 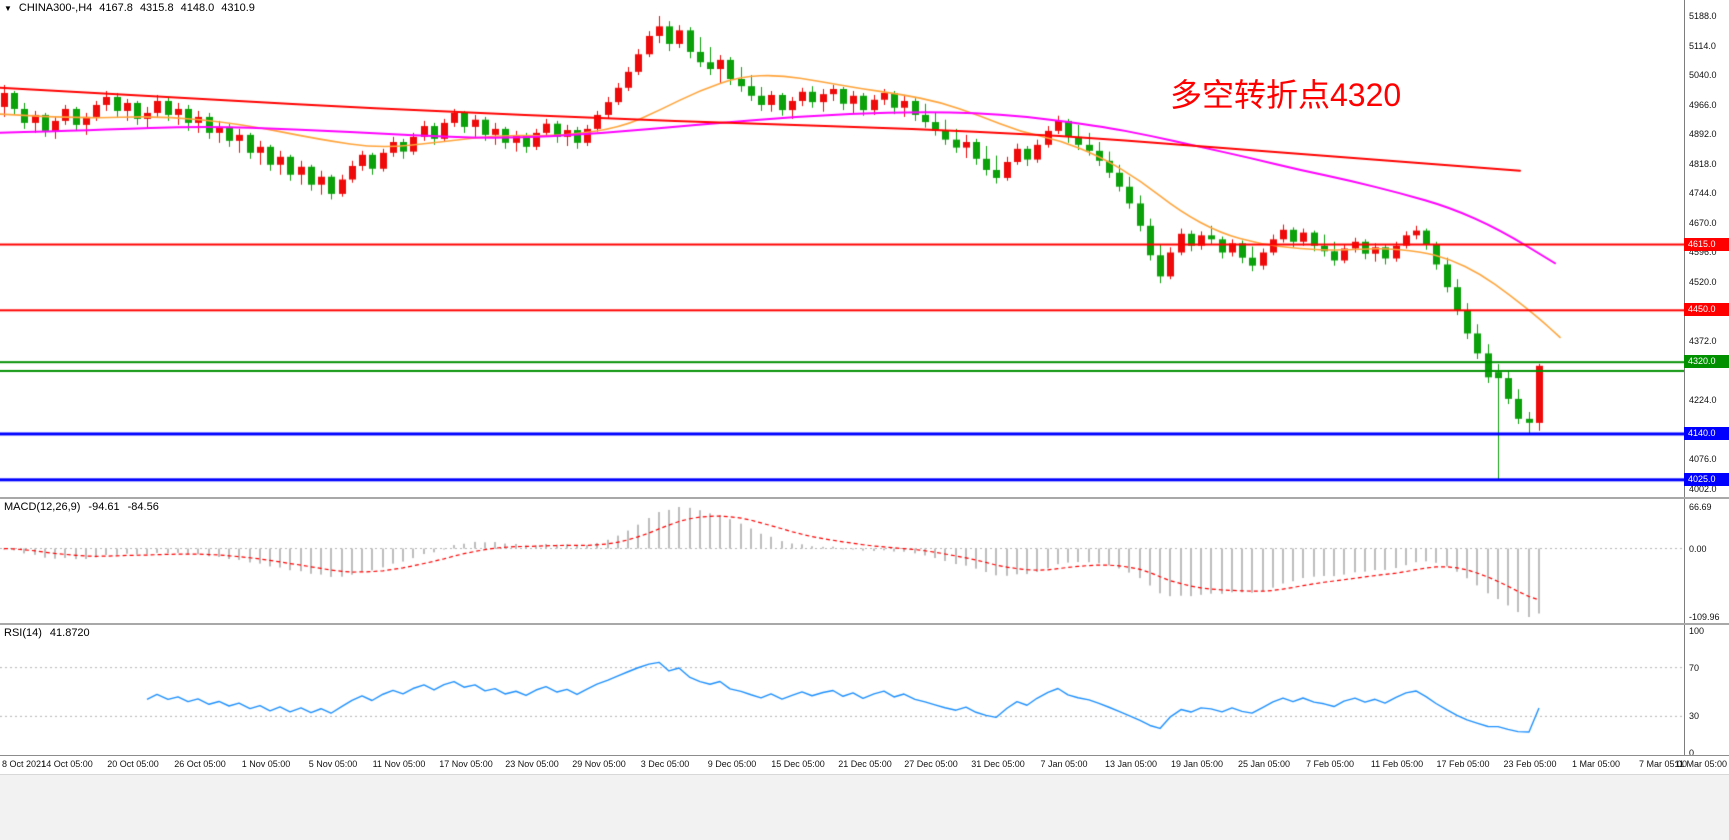 I want to click on price-badge: 4140.0, so click(x=1706, y=433).